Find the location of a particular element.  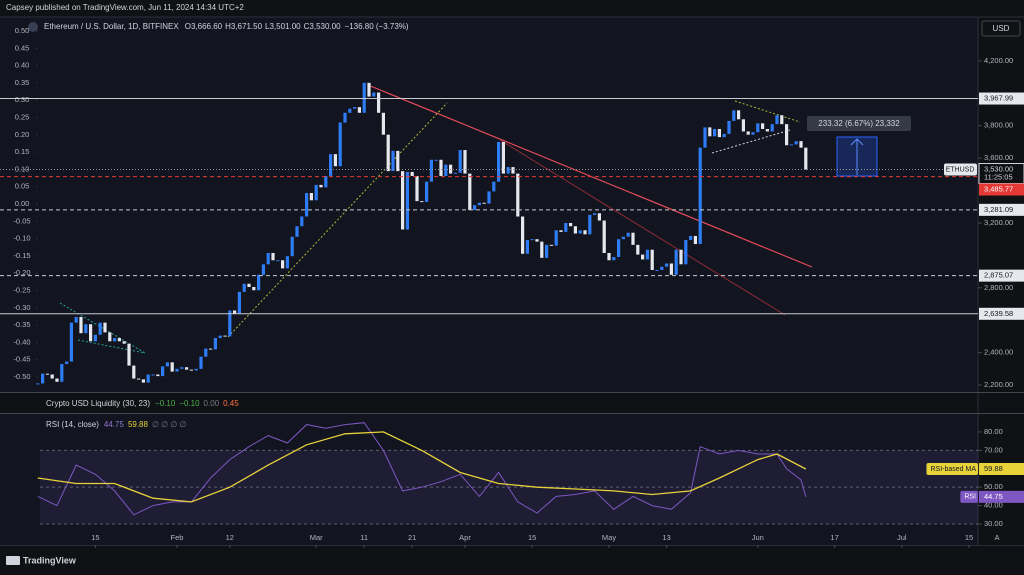

y-tick-label: 30.00 is located at coordinates (993, 523).